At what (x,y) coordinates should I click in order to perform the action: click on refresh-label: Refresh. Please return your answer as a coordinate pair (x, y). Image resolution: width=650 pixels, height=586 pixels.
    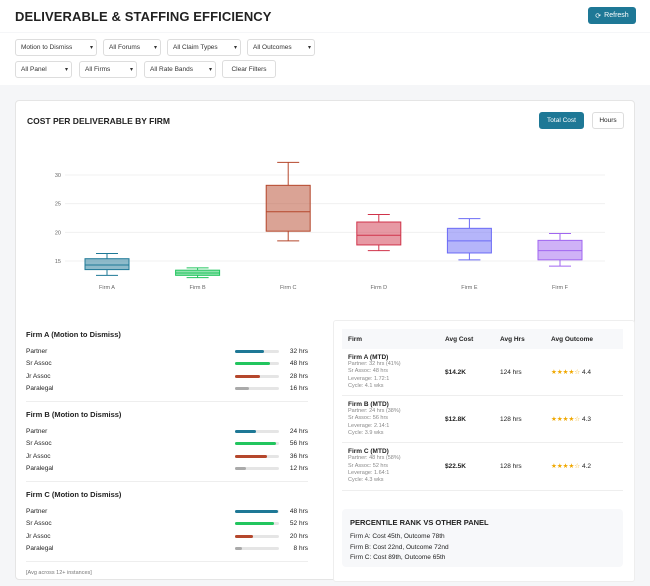
    Looking at the image, I should click on (616, 15).